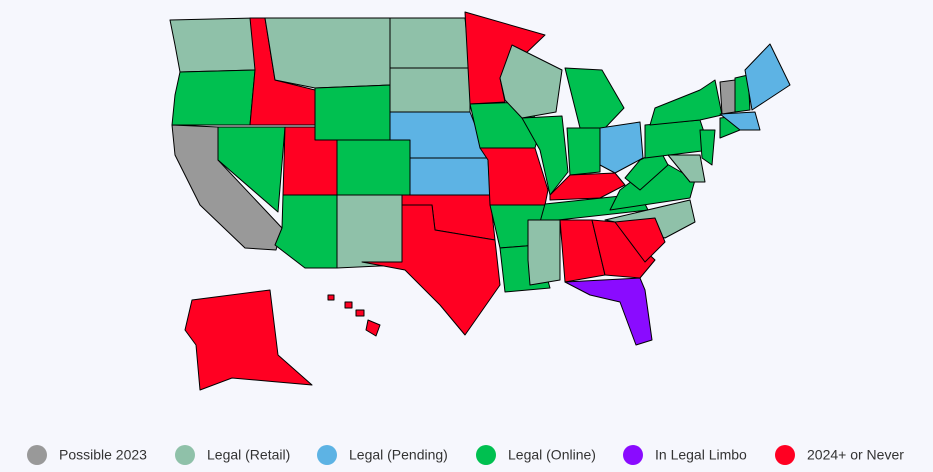 Image resolution: width=933 pixels, height=472 pixels. Describe the element at coordinates (552, 455) in the screenshot. I see `legend-label: Legal (Online)` at that location.